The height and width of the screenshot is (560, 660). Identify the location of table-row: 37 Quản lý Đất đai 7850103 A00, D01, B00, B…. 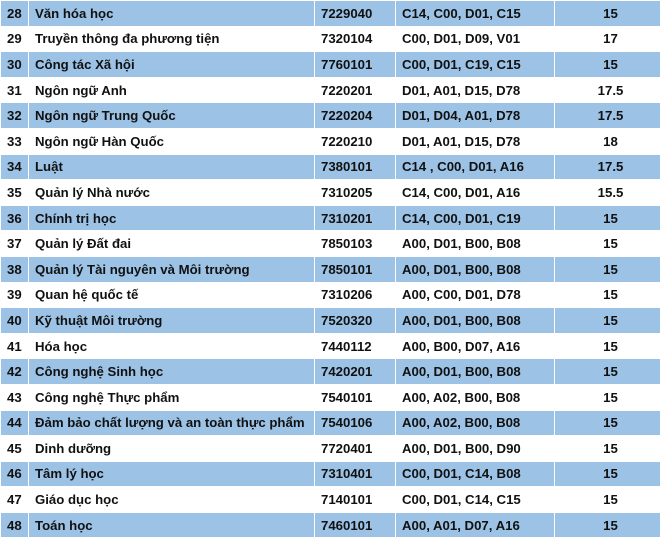
(330, 243).